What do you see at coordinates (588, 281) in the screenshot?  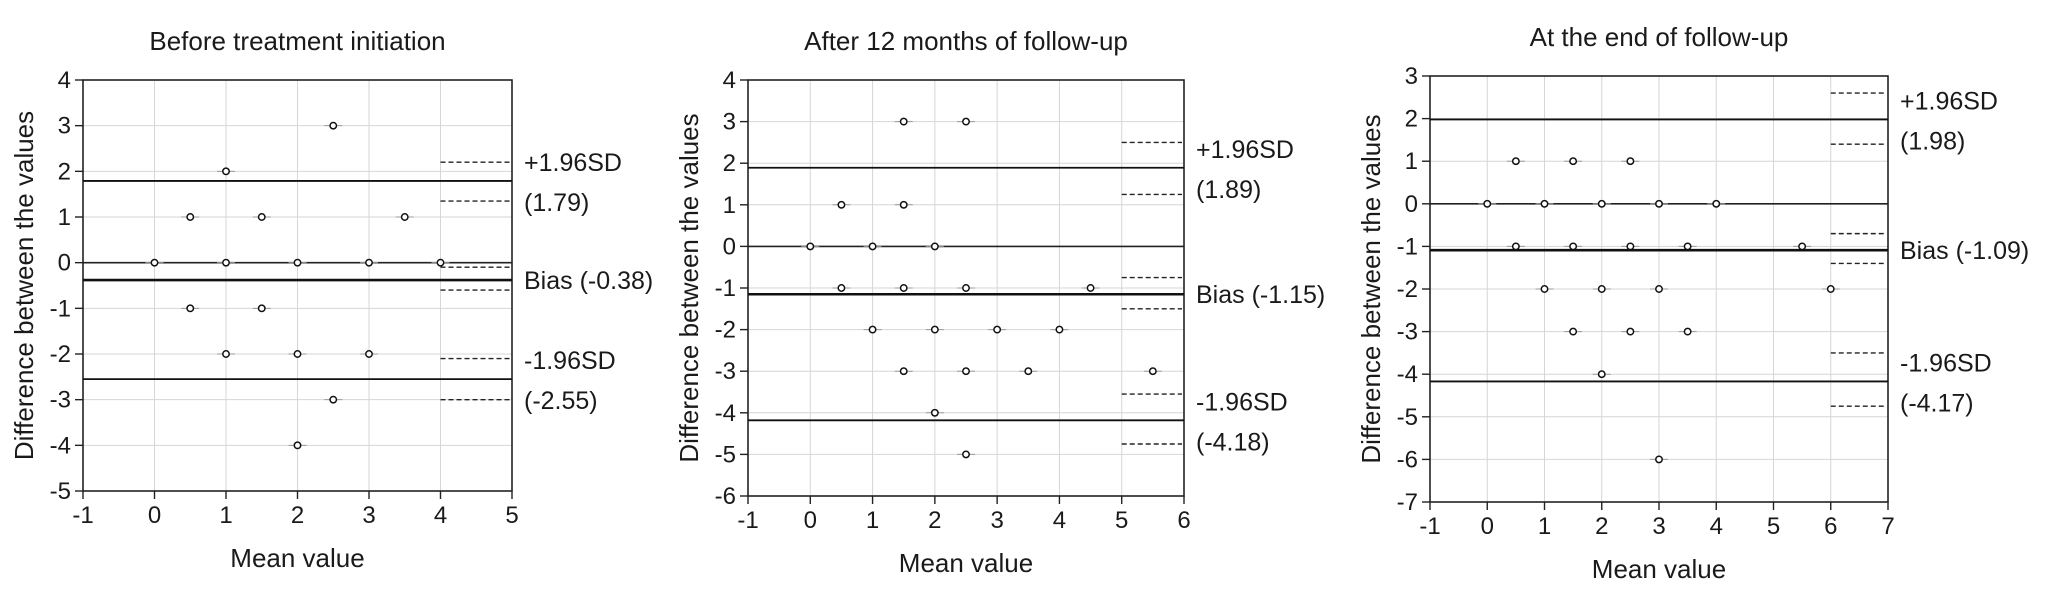 I see `line-label: Bias (-0.38)` at bounding box center [588, 281].